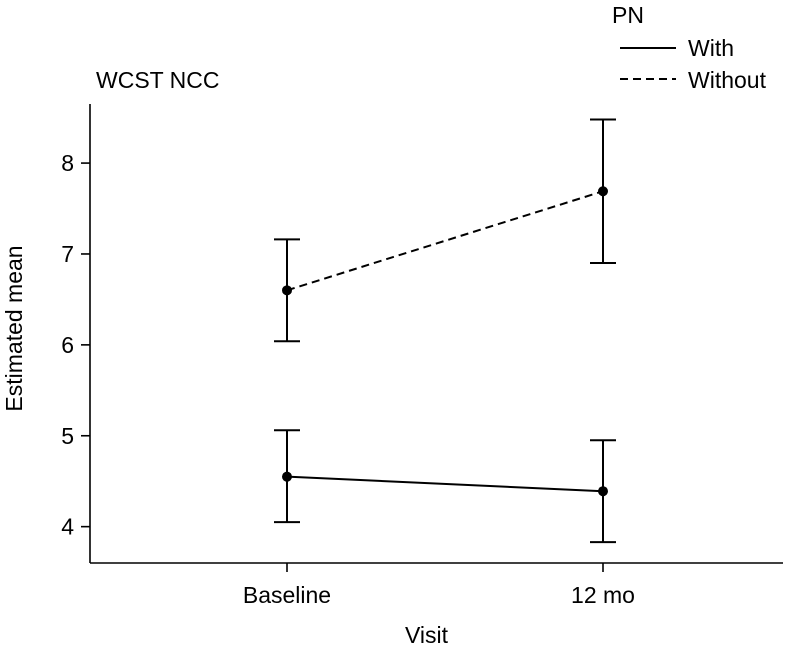 This screenshot has height=650, width=788. What do you see at coordinates (727, 80) in the screenshot?
I see `legend-label-without: Without` at bounding box center [727, 80].